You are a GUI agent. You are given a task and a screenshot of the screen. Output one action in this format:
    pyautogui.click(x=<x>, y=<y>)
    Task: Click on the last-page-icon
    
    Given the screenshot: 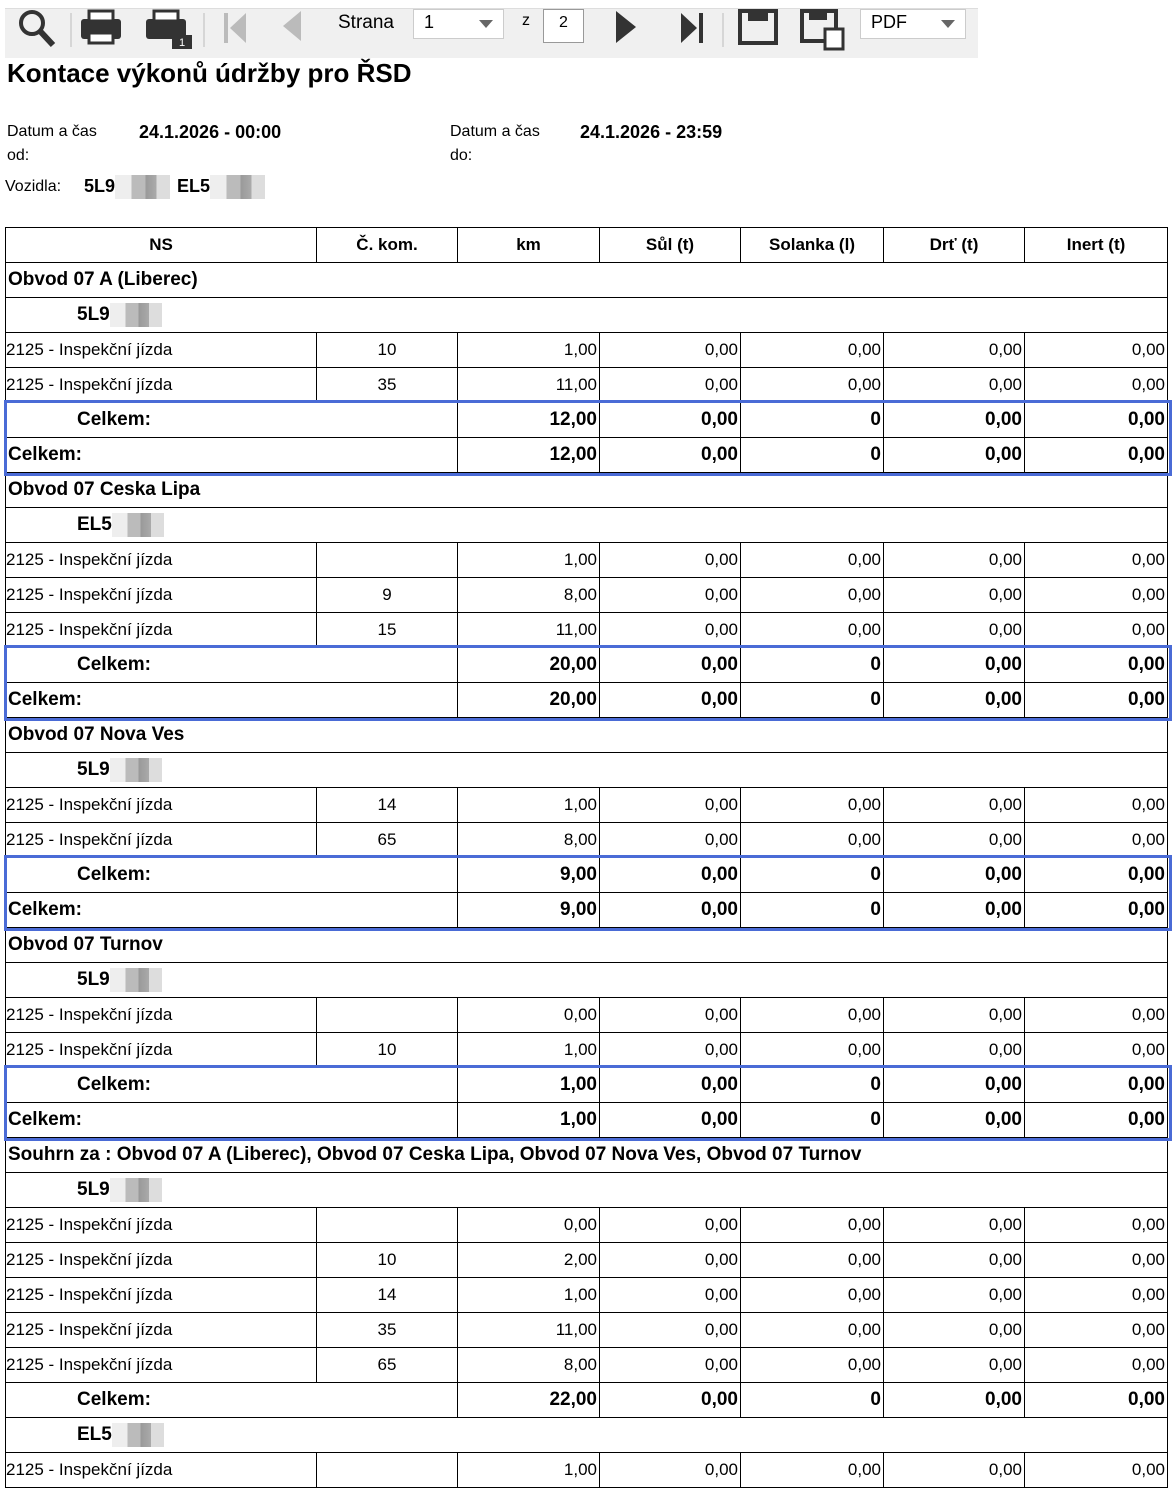 What is the action you would take?
    pyautogui.click(x=692, y=28)
    